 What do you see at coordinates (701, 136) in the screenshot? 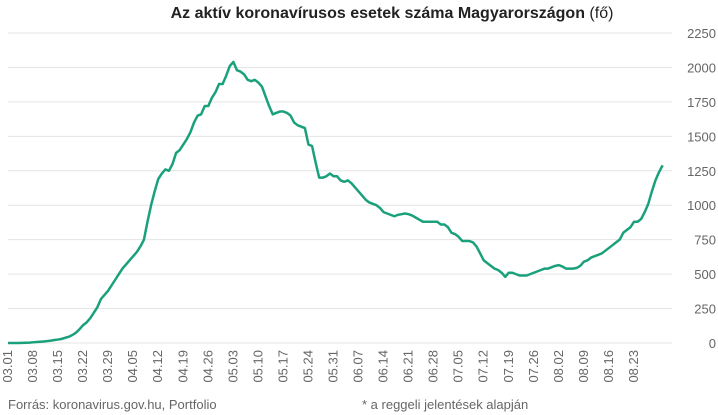
I see `y-tick-label: 1500` at bounding box center [701, 136].